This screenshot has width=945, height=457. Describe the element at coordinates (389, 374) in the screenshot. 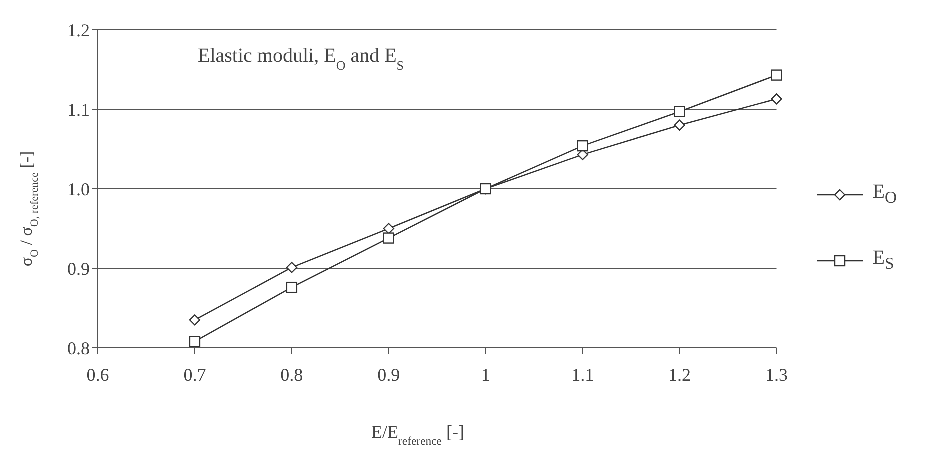

I see `x-tick-label: 0.9` at that location.